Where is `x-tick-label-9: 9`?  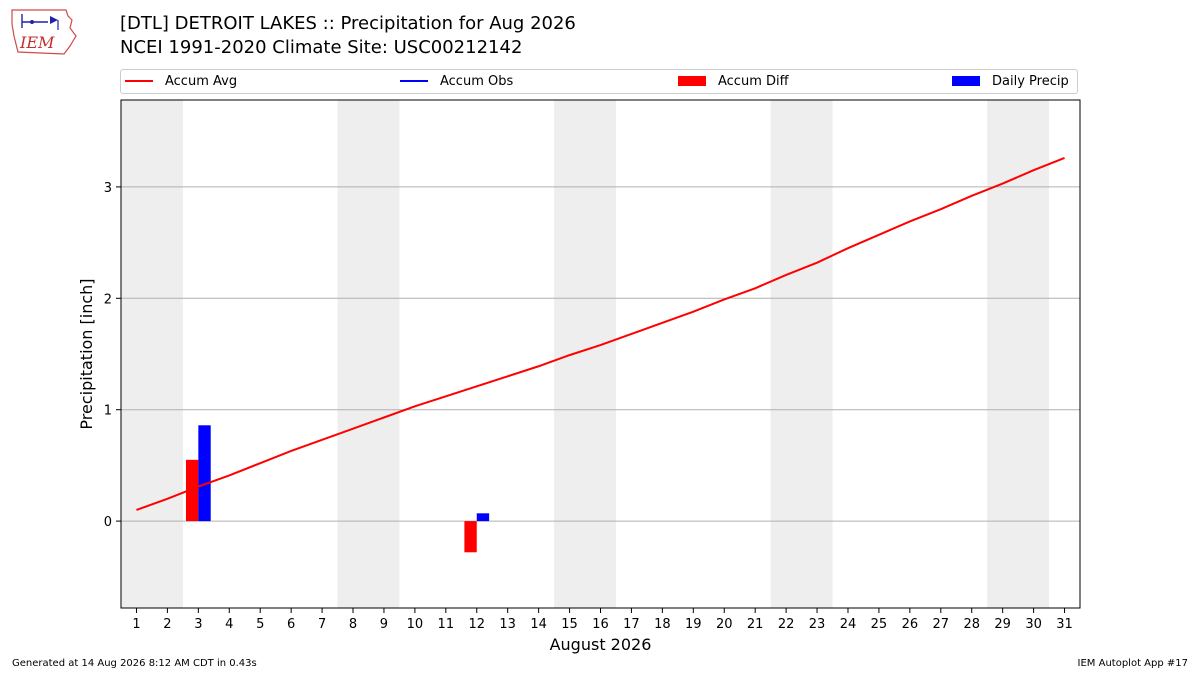 x-tick-label-9: 9 is located at coordinates (384, 624).